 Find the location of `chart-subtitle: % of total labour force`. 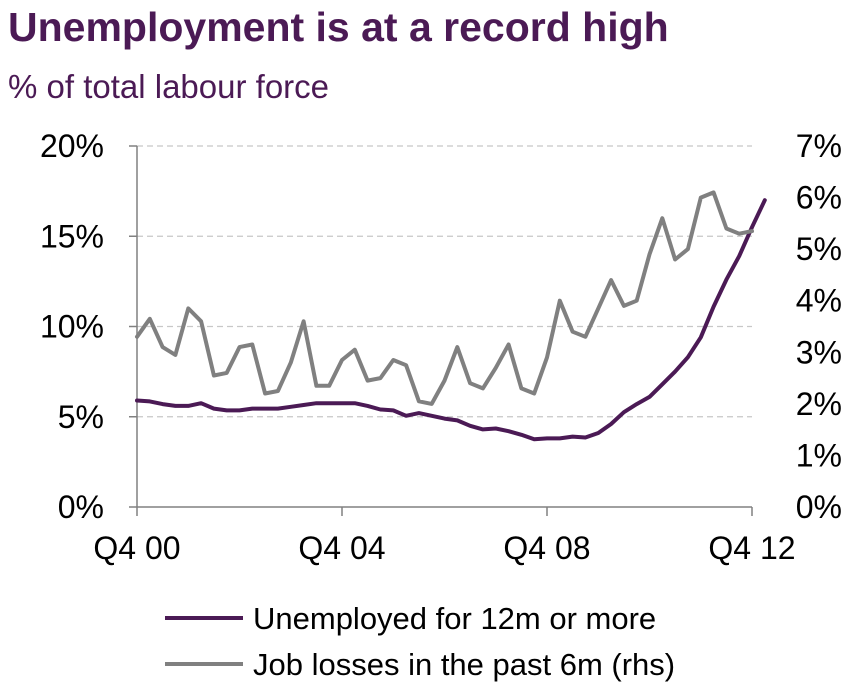

chart-subtitle: % of total labour force is located at coordinates (169, 86).